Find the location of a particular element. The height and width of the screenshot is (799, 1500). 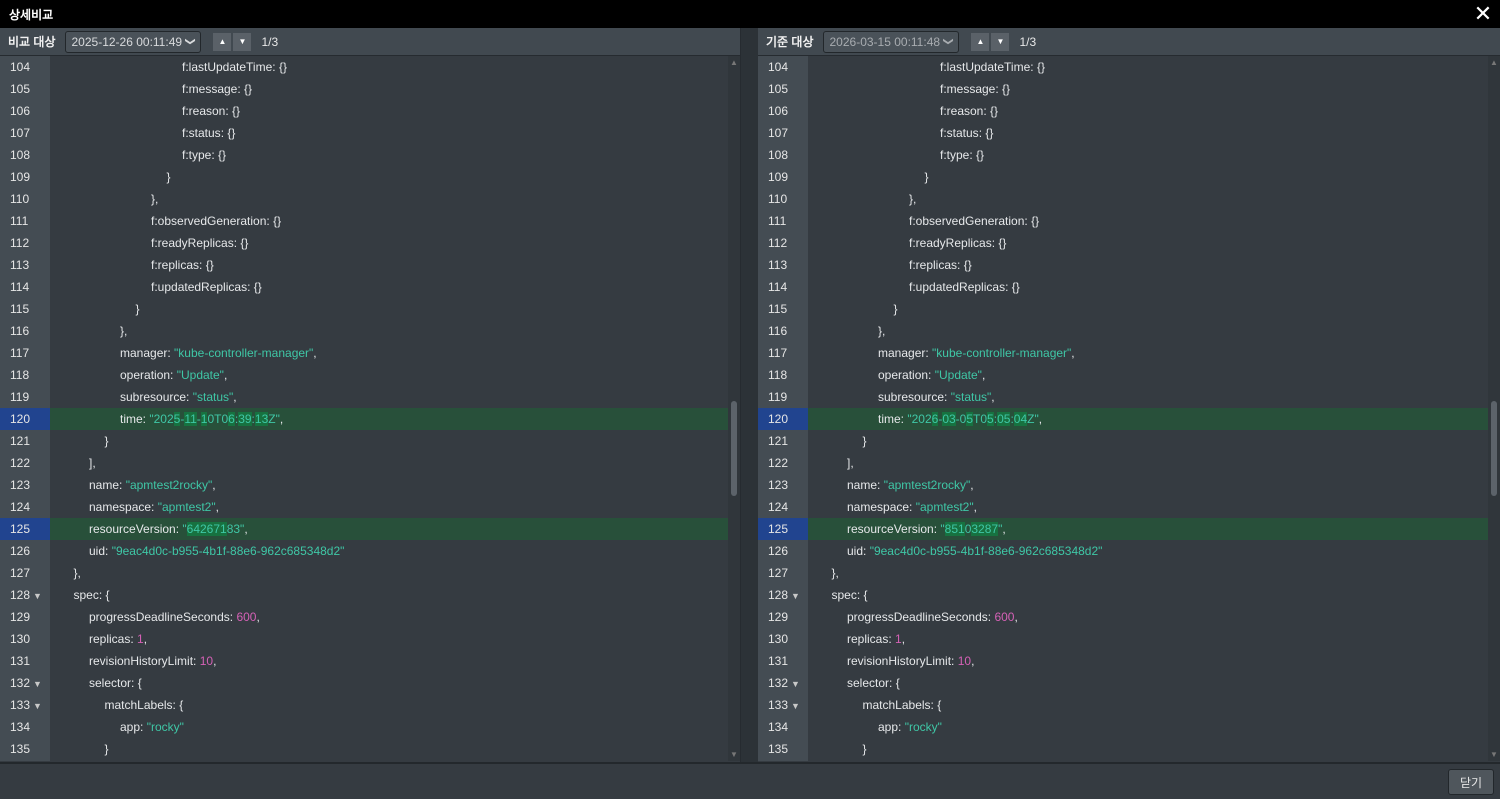

diff-line: 120 time: "2026-03-05T05:05:04Z", is located at coordinates (1123, 419).